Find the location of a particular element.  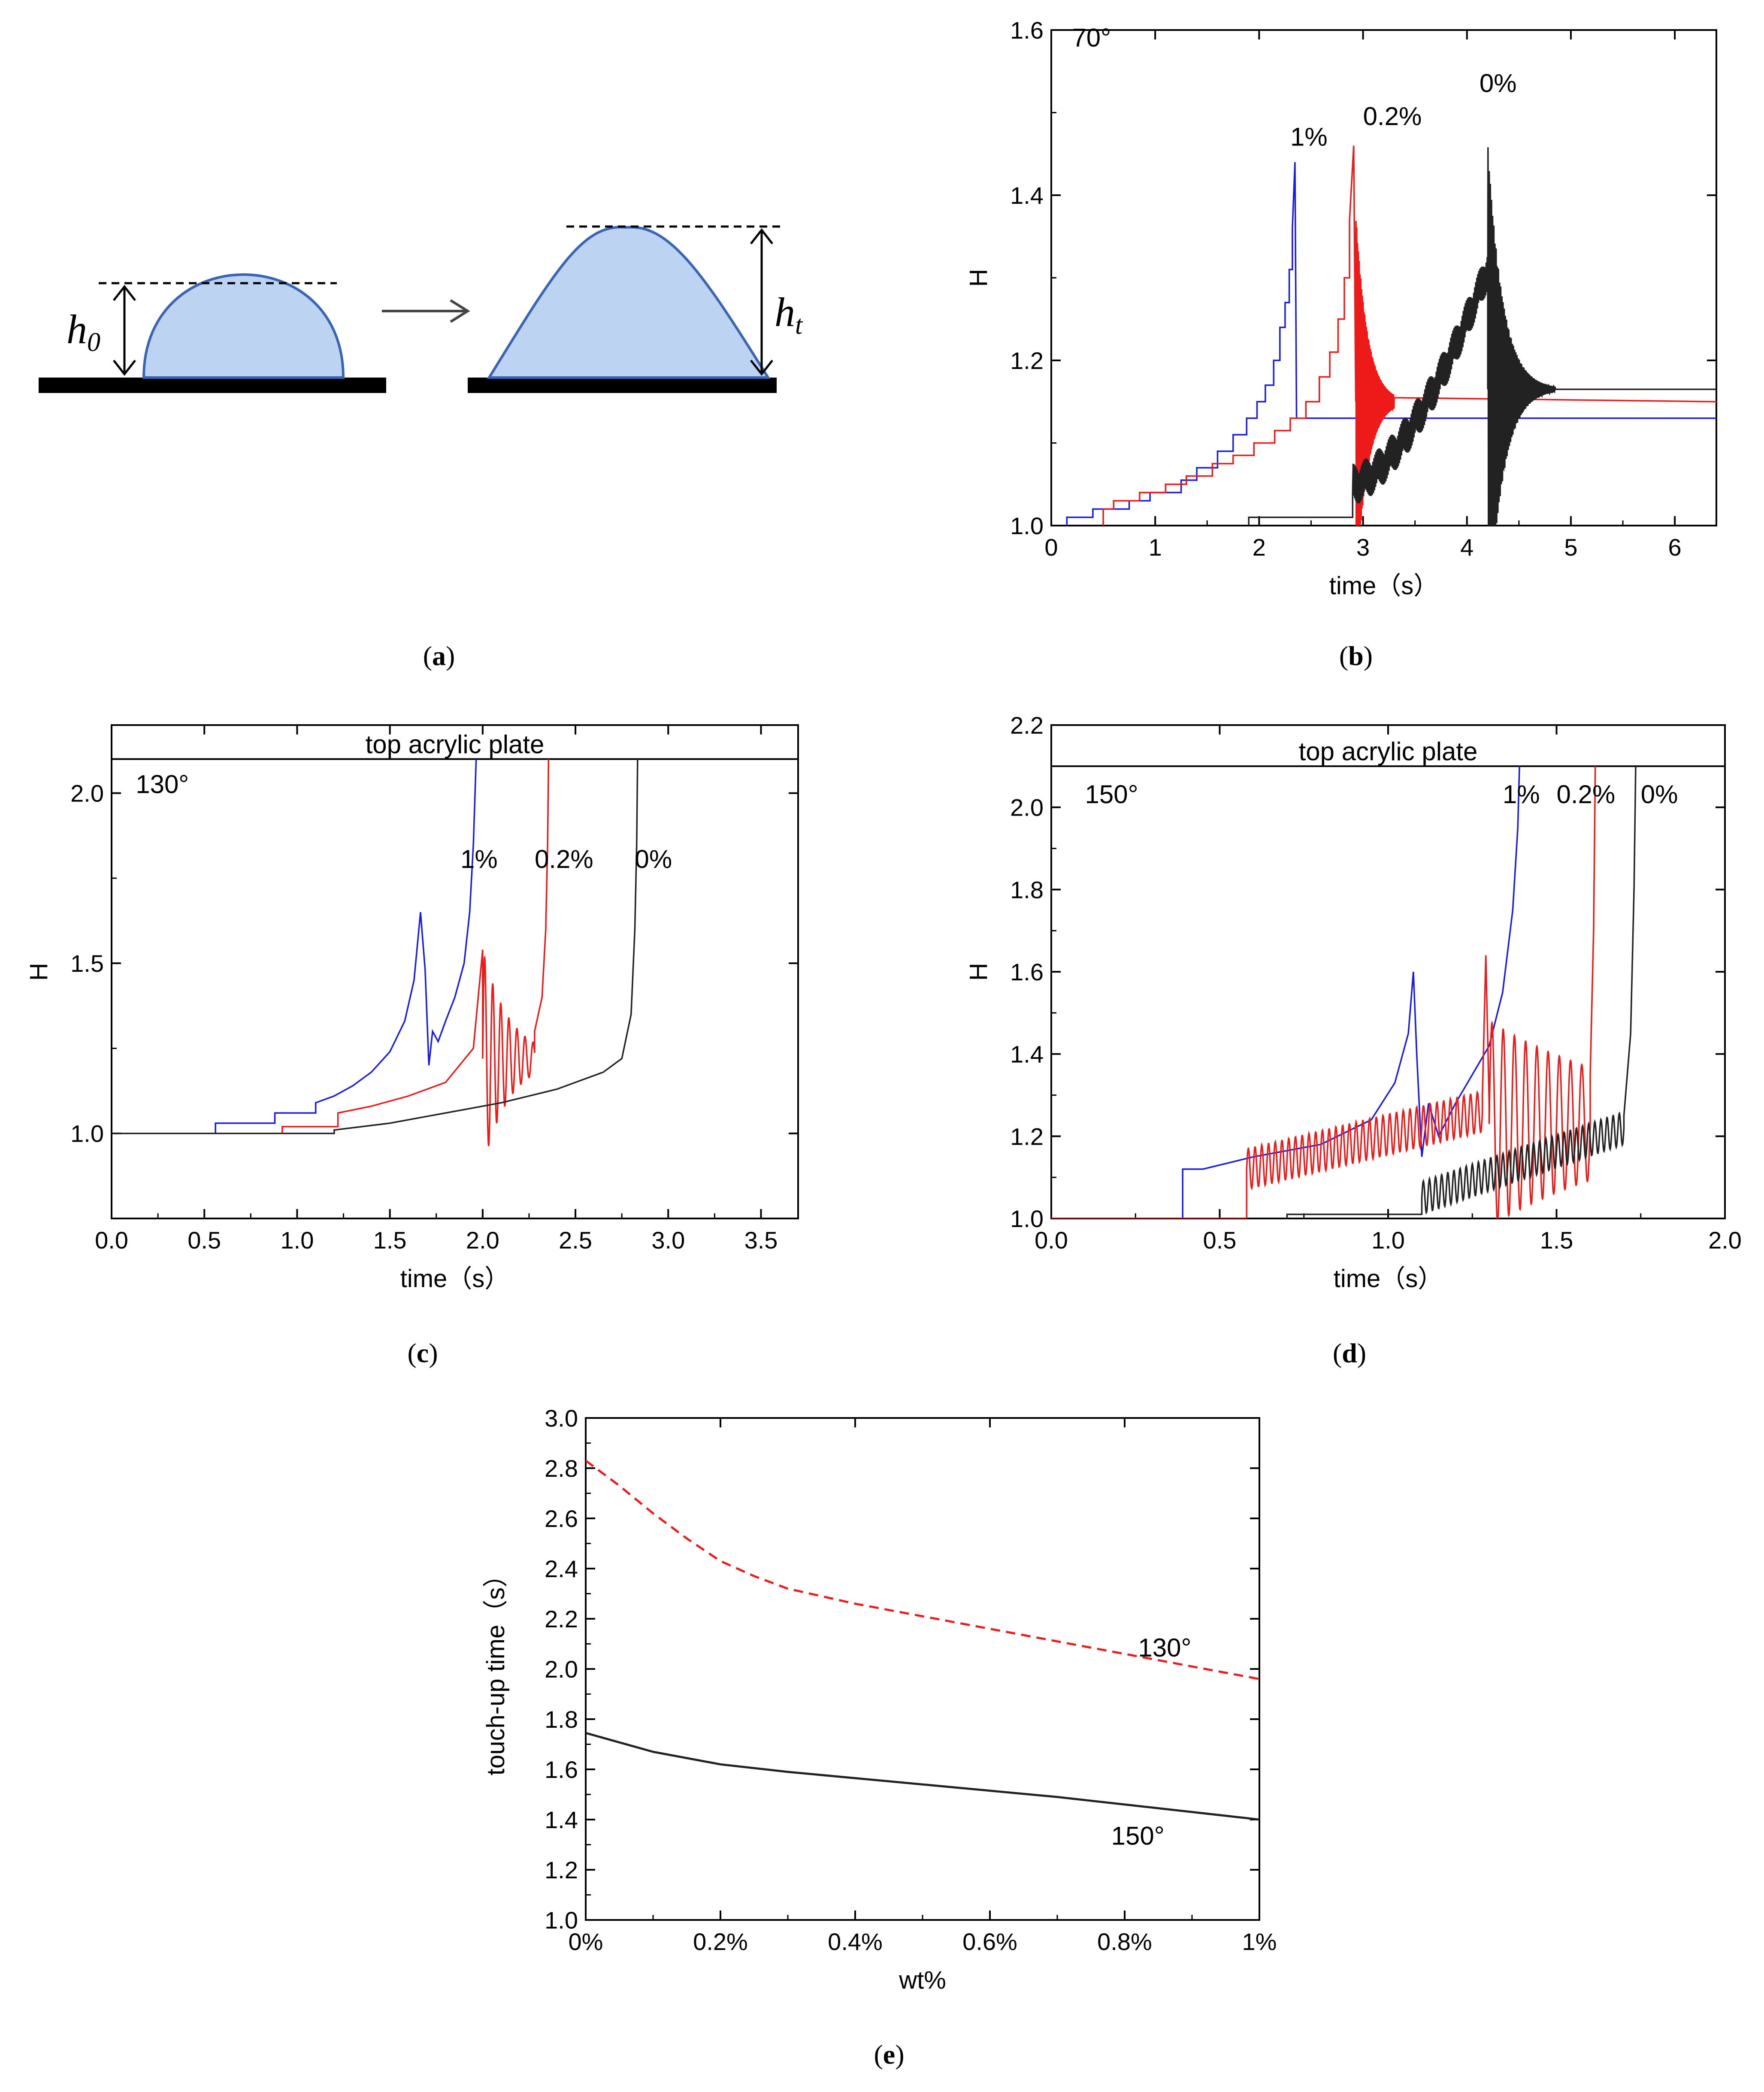

x-tick-label: 0.6% is located at coordinates (989, 1942).